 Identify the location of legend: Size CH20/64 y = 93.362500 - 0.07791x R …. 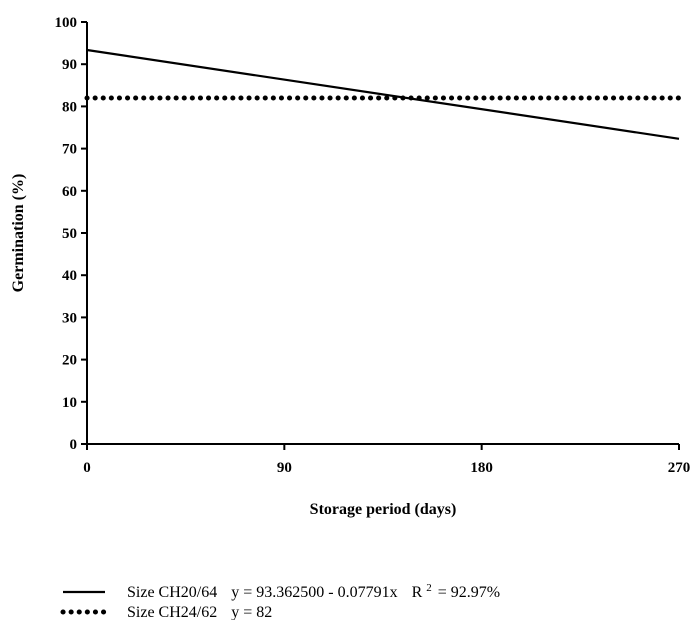
(280, 599).